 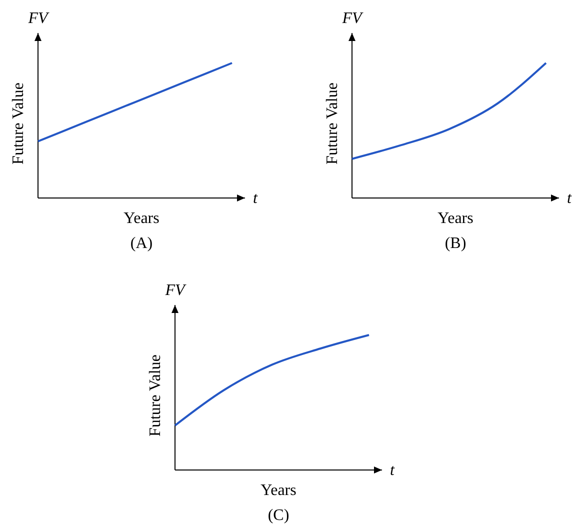 What do you see at coordinates (279, 515) in the screenshot?
I see `text: (C)` at bounding box center [279, 515].